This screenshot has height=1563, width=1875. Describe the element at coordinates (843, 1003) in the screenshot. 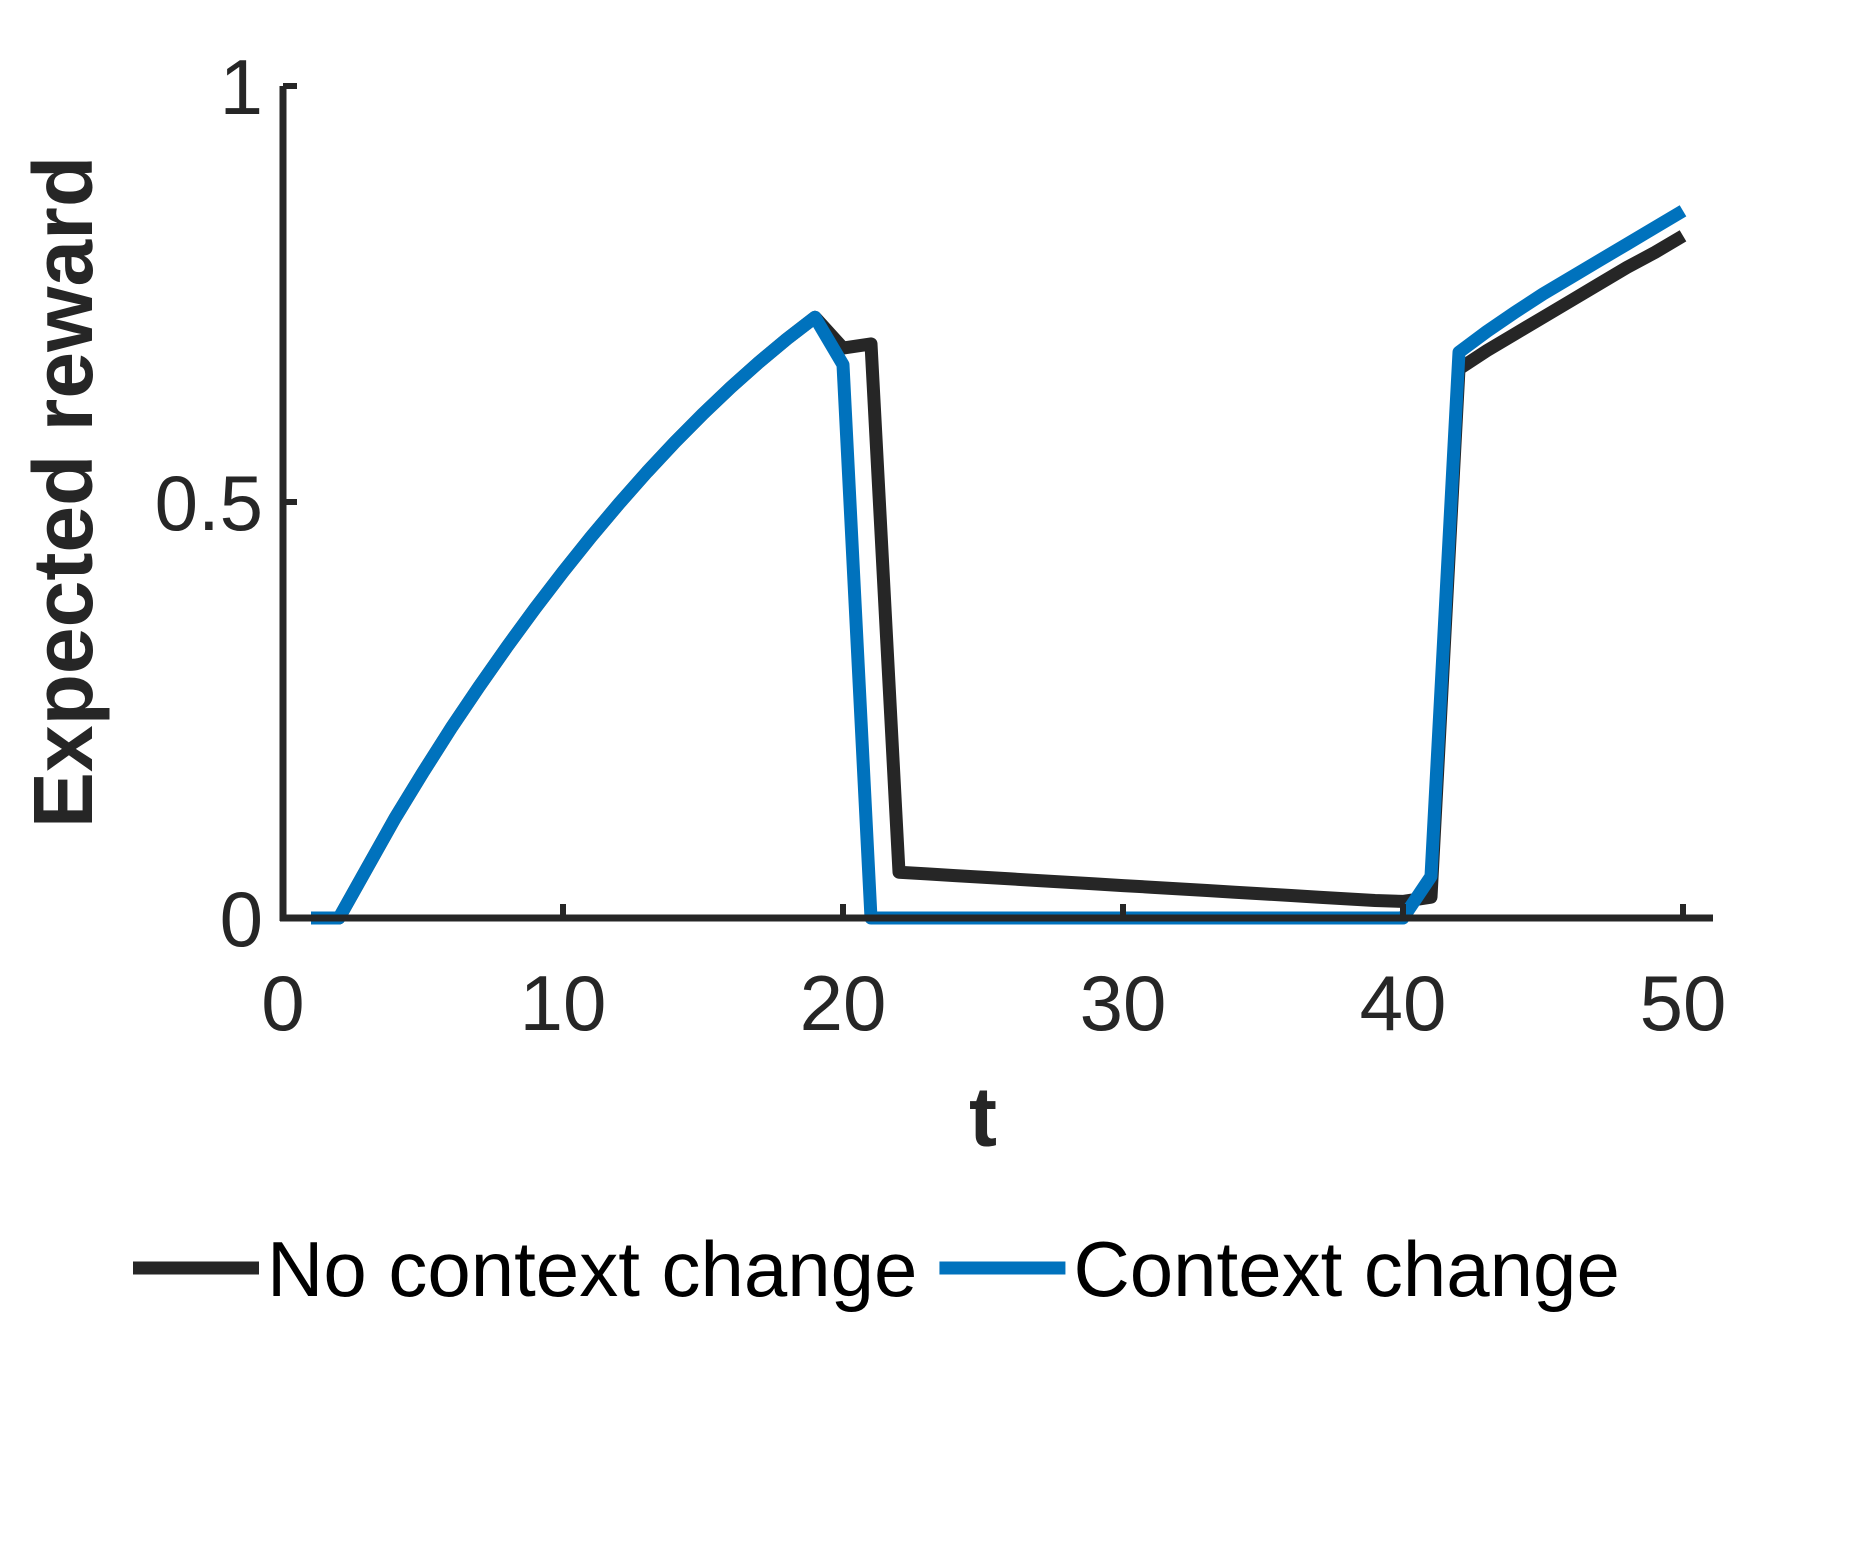

I see `x-tick-label: 20` at that location.